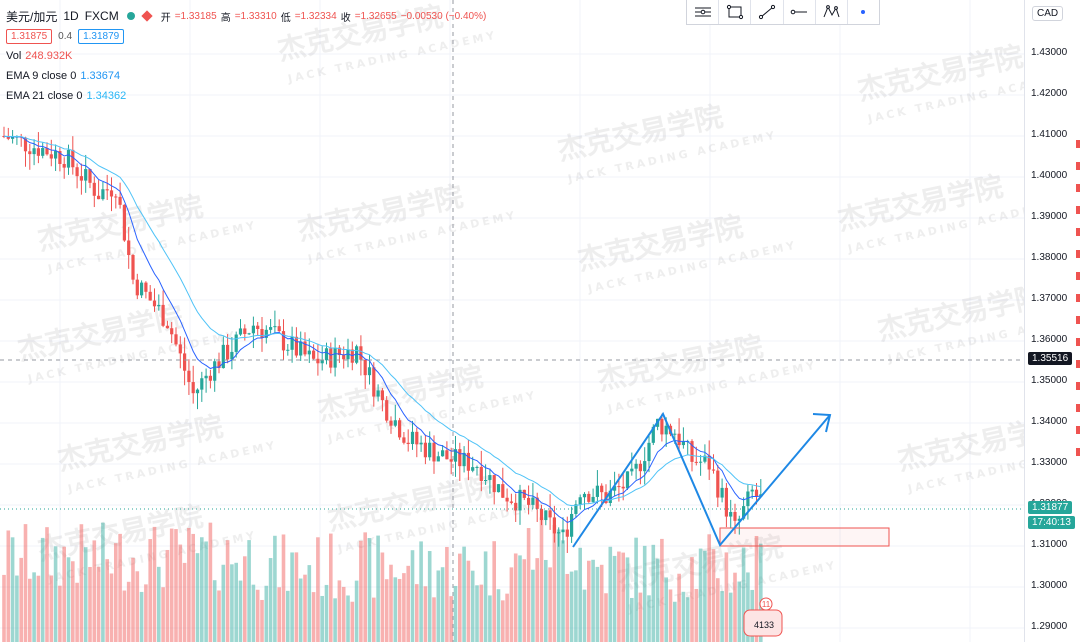 The width and height of the screenshot is (1080, 642). What do you see at coordinates (701, 479) in the screenshot?
I see `abcd-pattern-line` at bounding box center [701, 479].